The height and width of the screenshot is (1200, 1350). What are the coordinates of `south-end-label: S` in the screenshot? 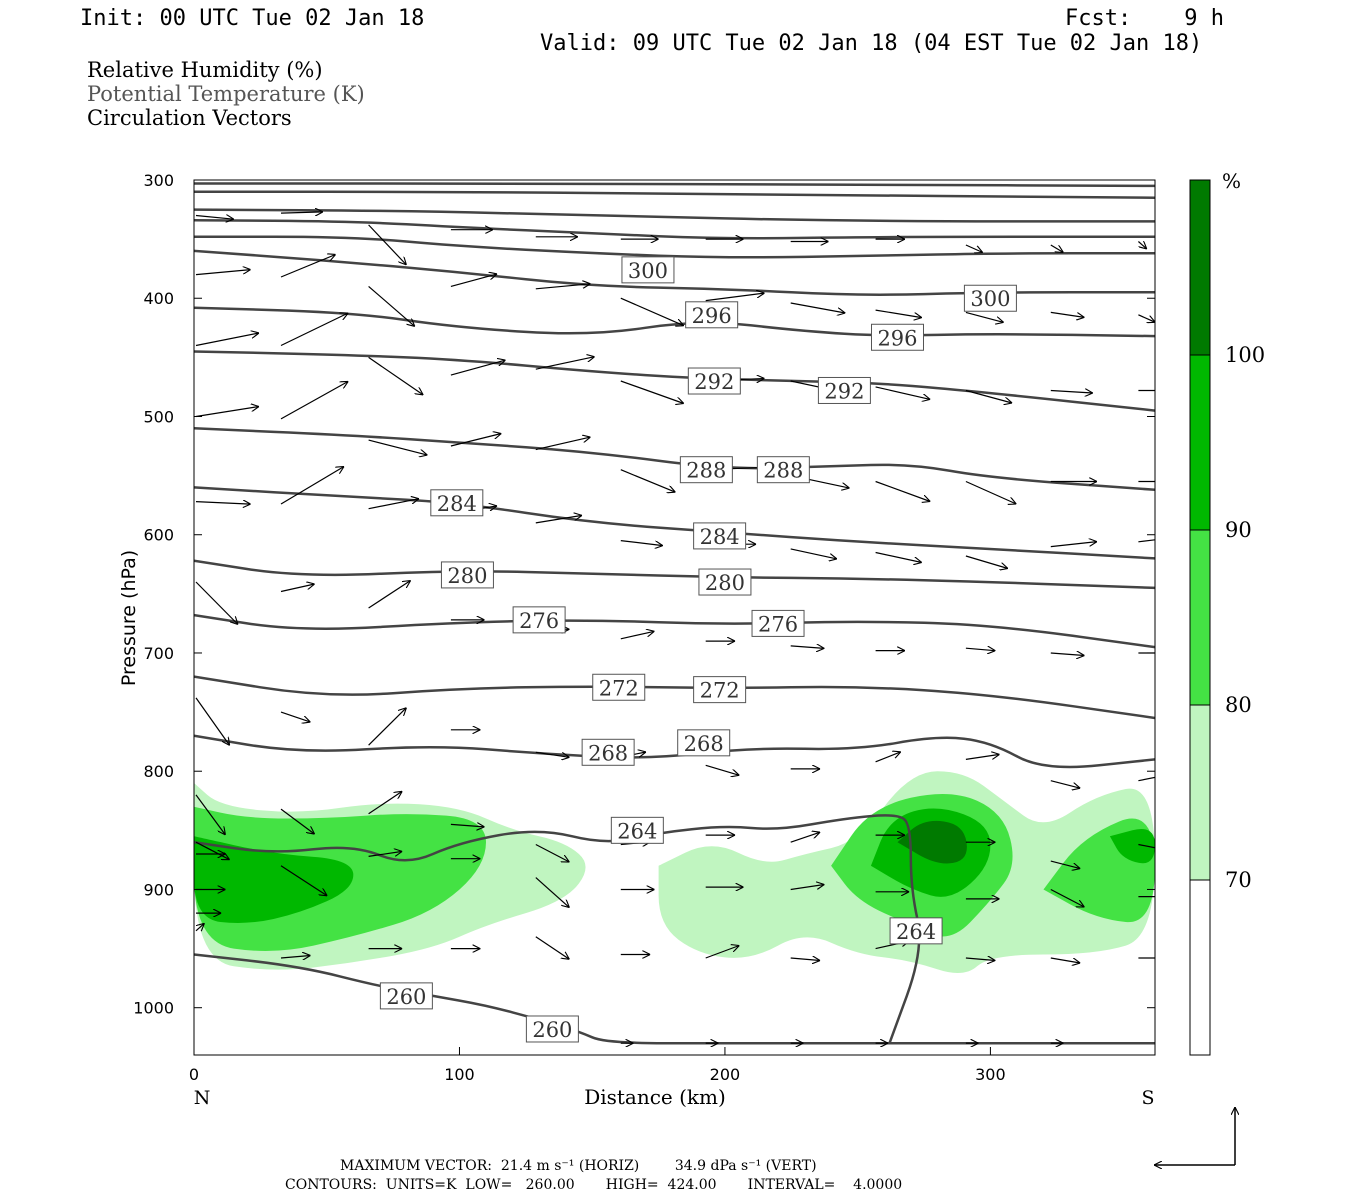 It's located at (1147, 1098).